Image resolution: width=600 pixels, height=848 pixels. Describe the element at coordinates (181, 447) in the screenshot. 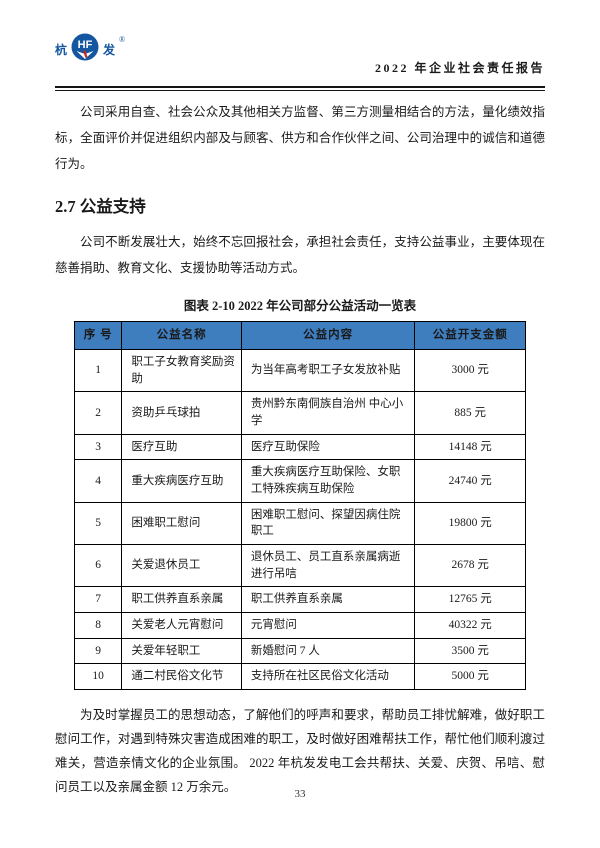

I see `cell-name: 医疗互助` at that location.